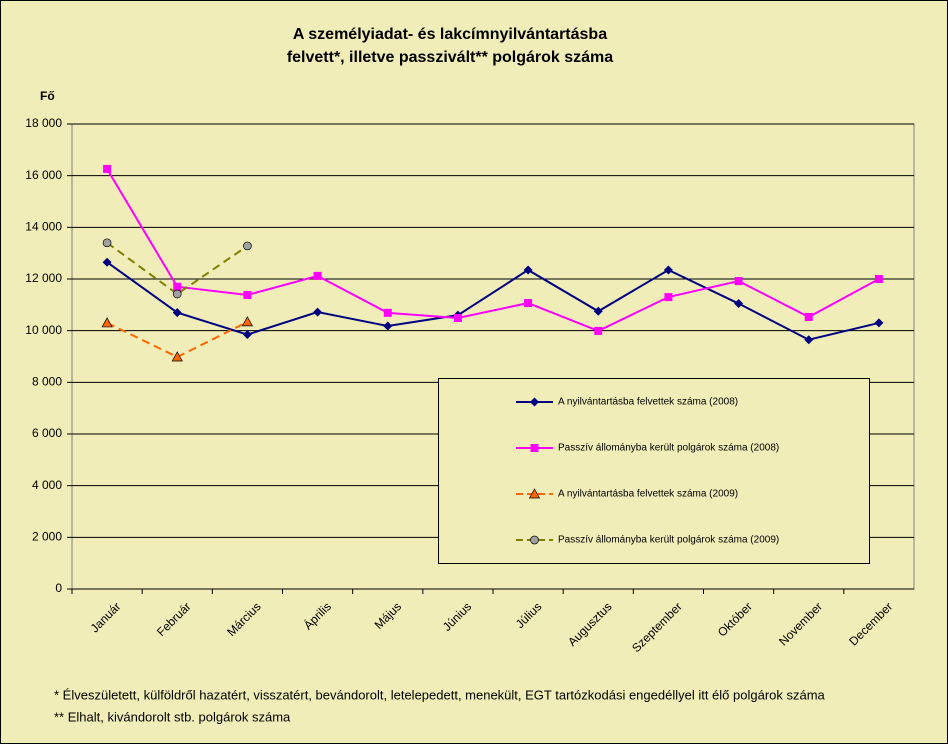  Describe the element at coordinates (58, 588) in the screenshot. I see `y-tick-label: 0` at that location.